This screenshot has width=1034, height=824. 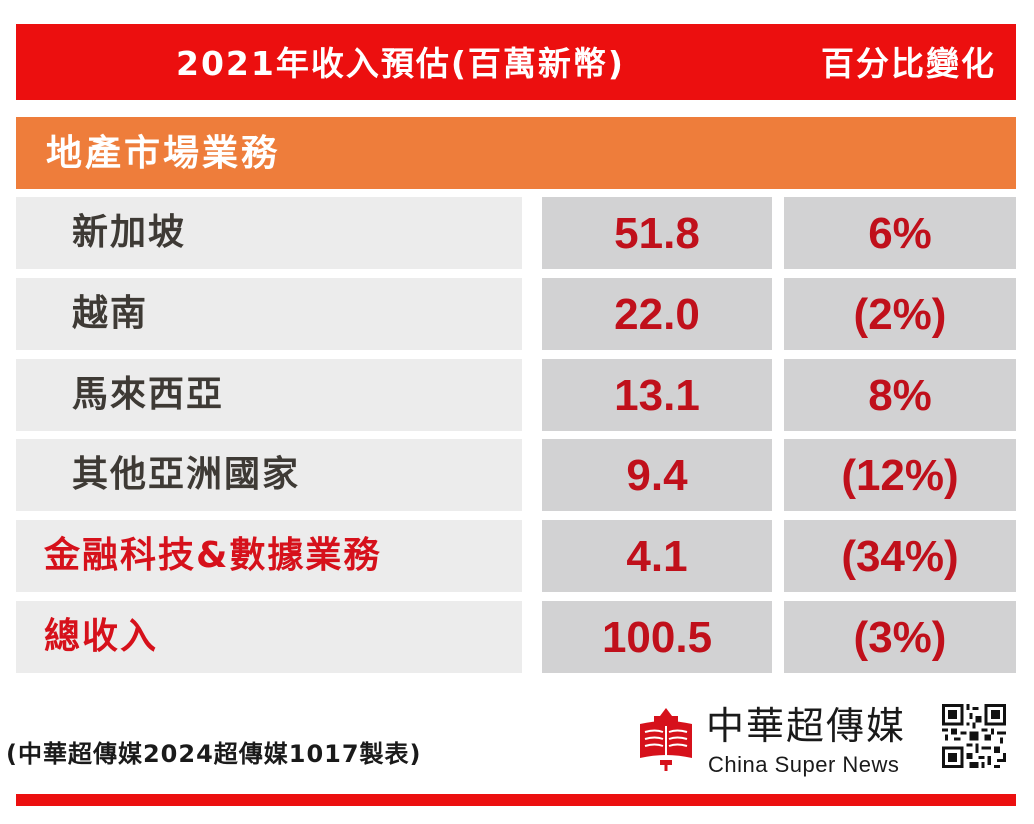 What do you see at coordinates (401, 63) in the screenshot?
I see `revenue-column-header: 2021年收入預估(百萬新幣)` at bounding box center [401, 63].